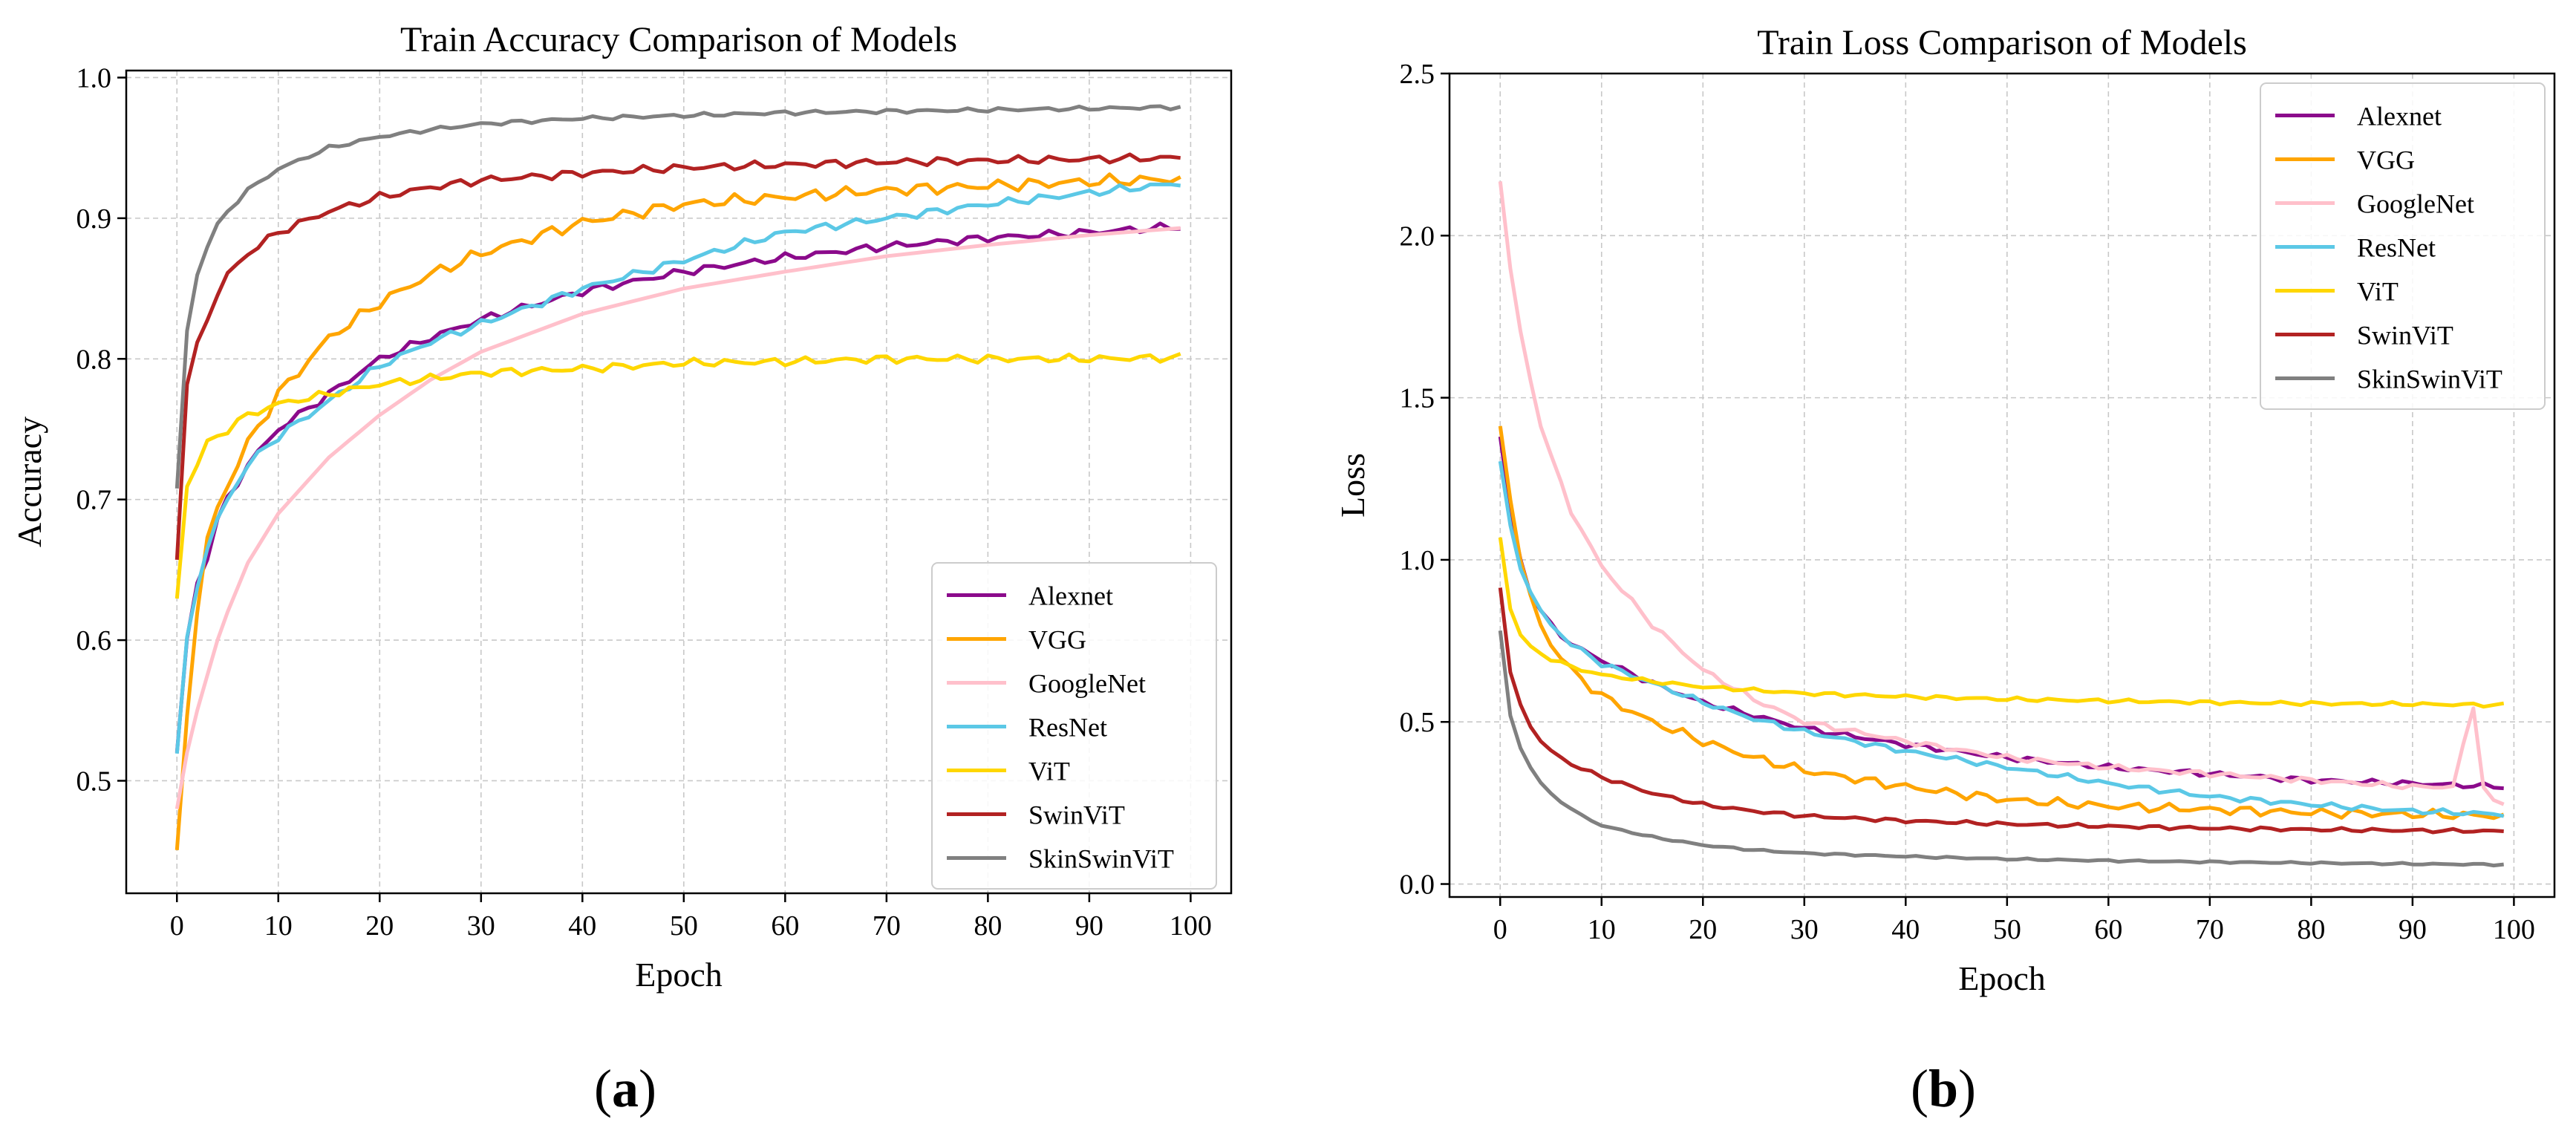  Describe the element at coordinates (2002, 42) in the screenshot. I see `chart-title: Train Loss Comparison of Models` at that location.